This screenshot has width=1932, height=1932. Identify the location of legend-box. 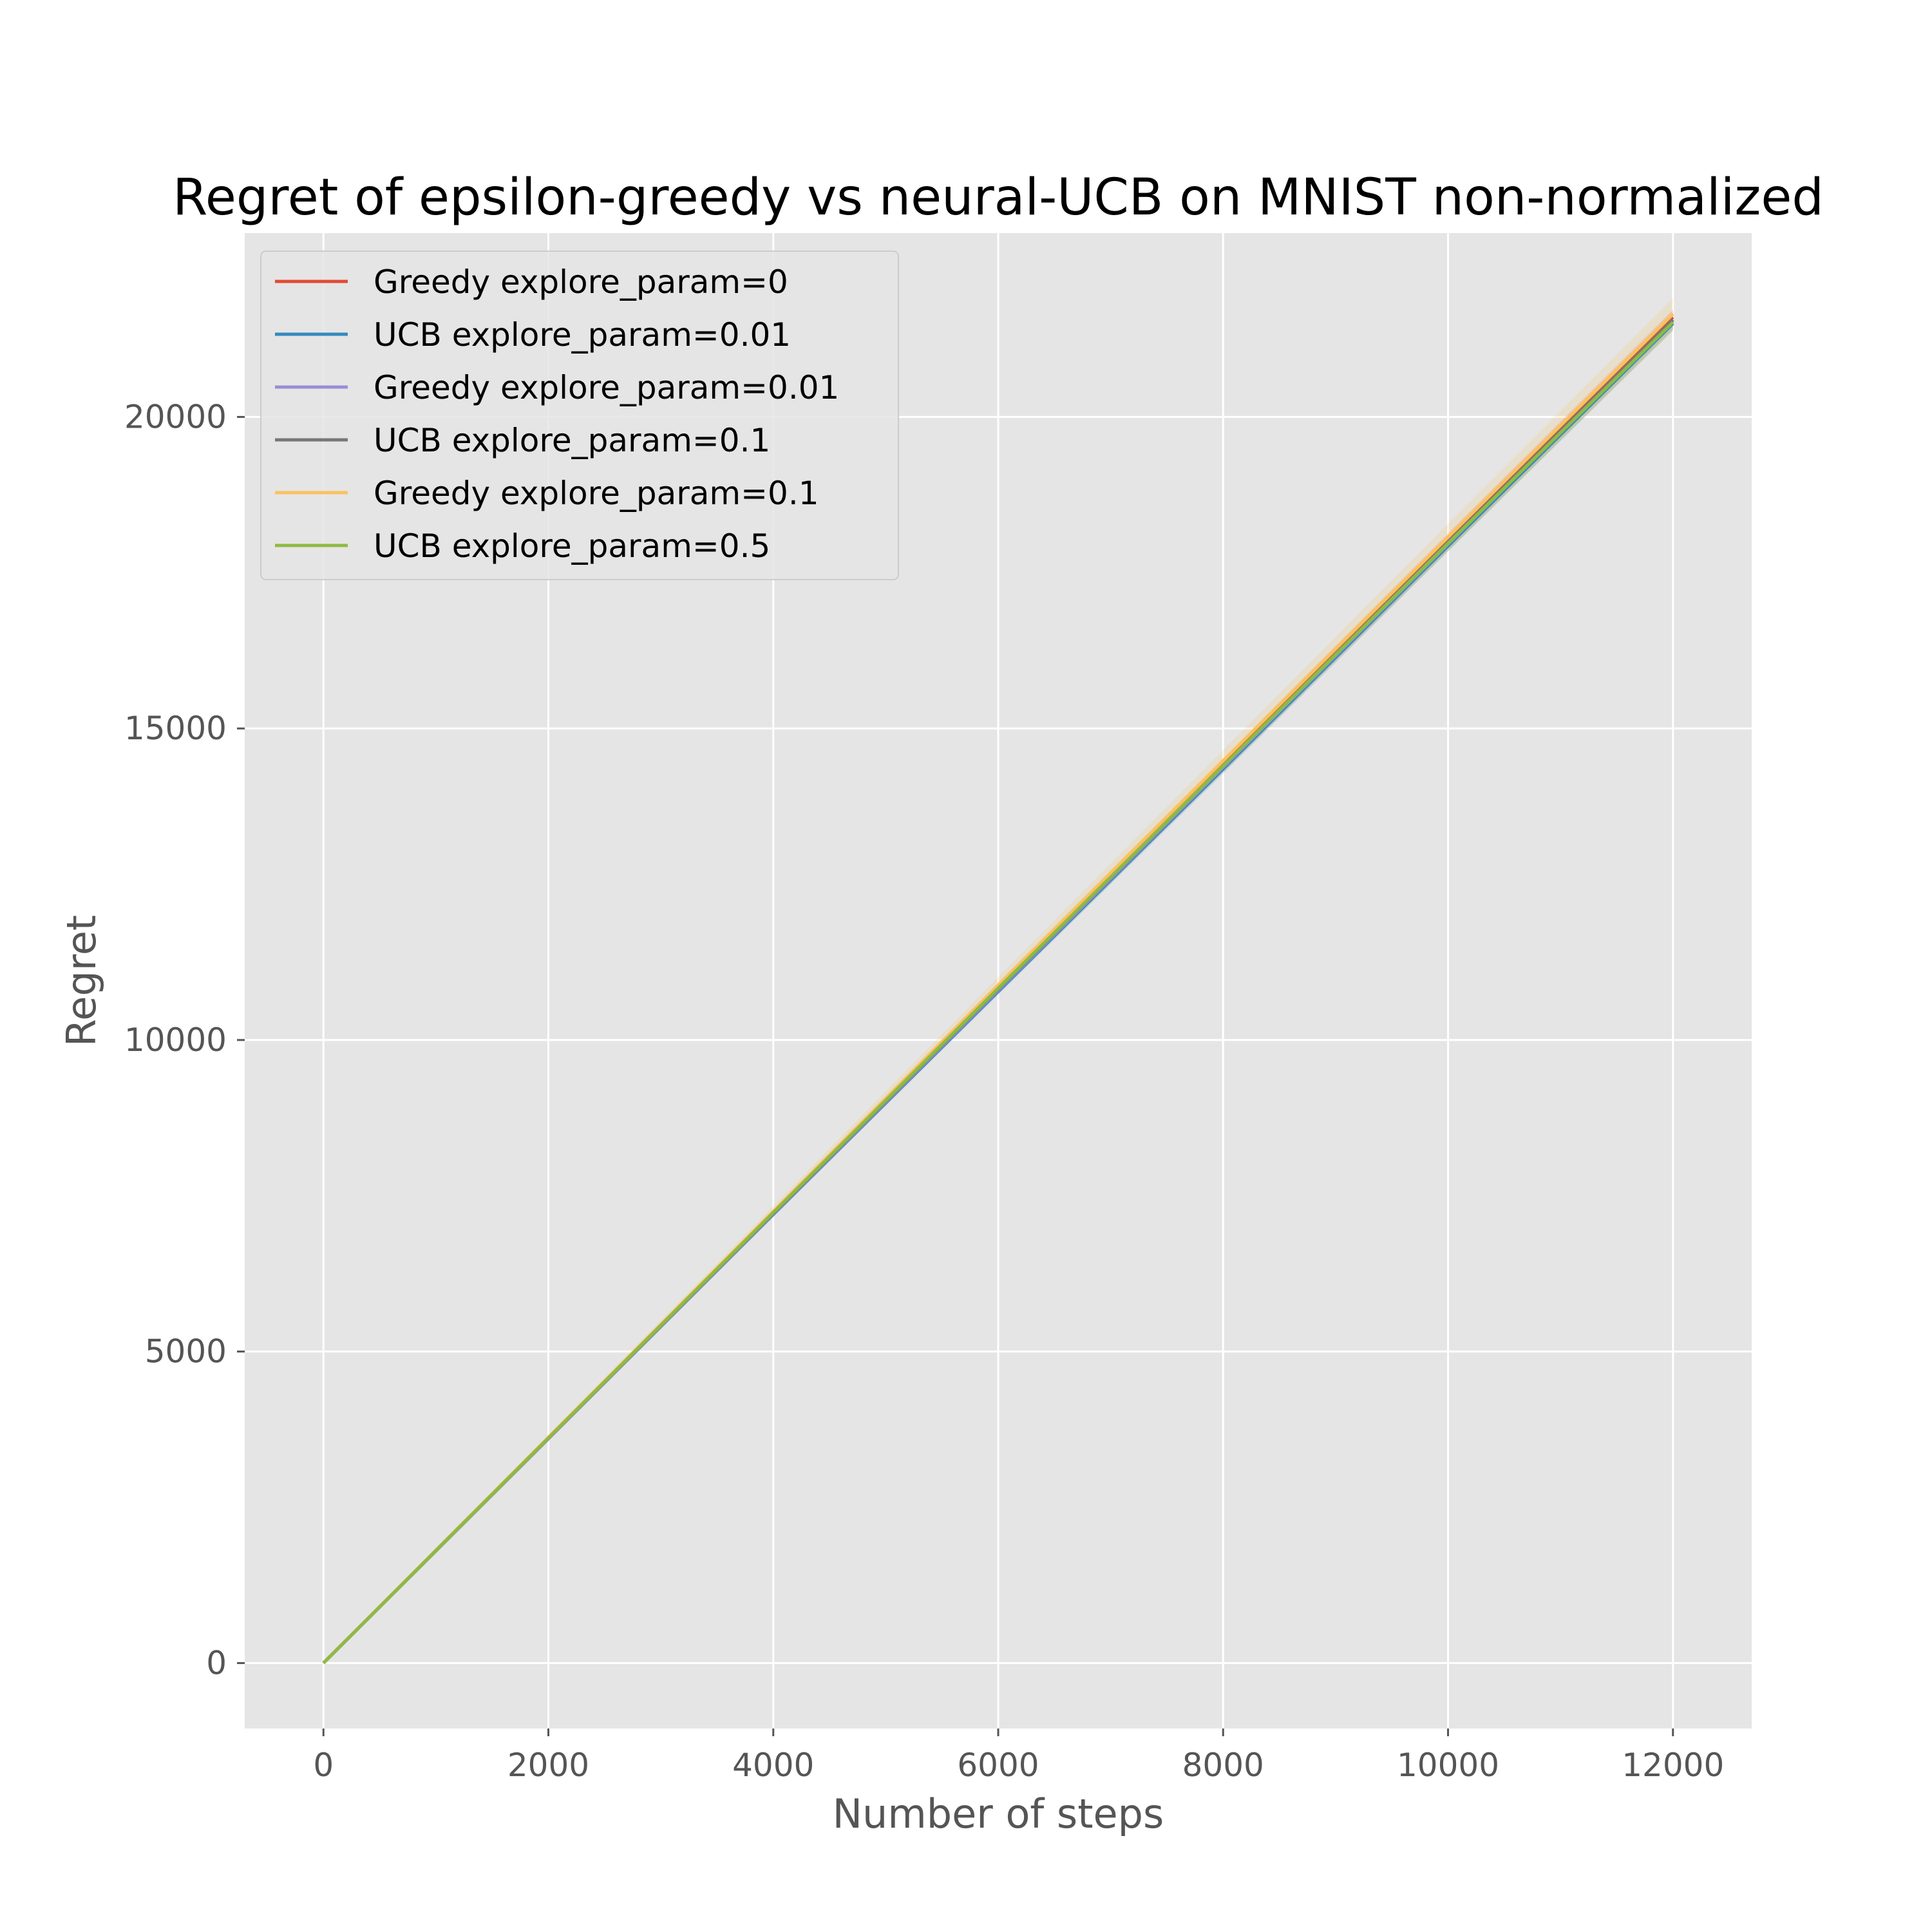
(579, 415).